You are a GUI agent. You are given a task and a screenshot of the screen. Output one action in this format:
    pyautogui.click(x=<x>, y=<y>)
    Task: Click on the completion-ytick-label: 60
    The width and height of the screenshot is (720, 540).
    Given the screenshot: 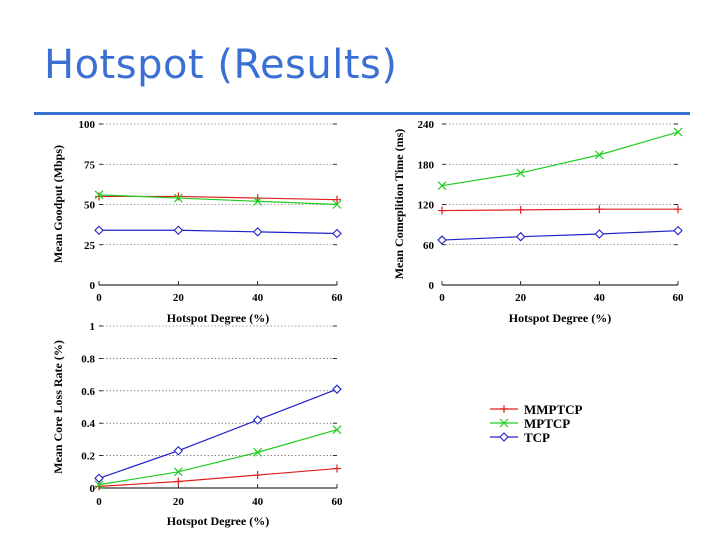 What is the action you would take?
    pyautogui.click(x=429, y=246)
    